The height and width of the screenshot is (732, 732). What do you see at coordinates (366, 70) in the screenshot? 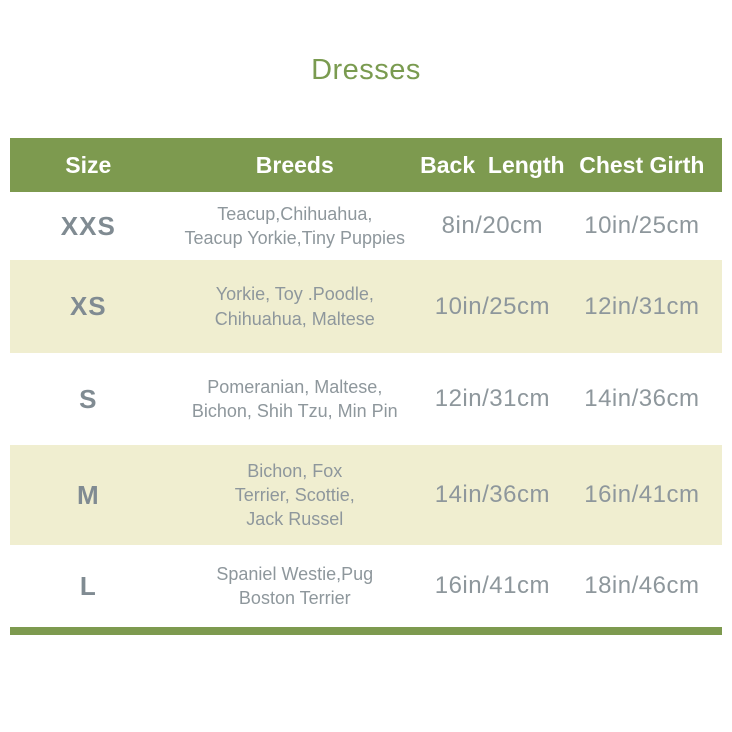
I see `page-title: Dresses` at bounding box center [366, 70].